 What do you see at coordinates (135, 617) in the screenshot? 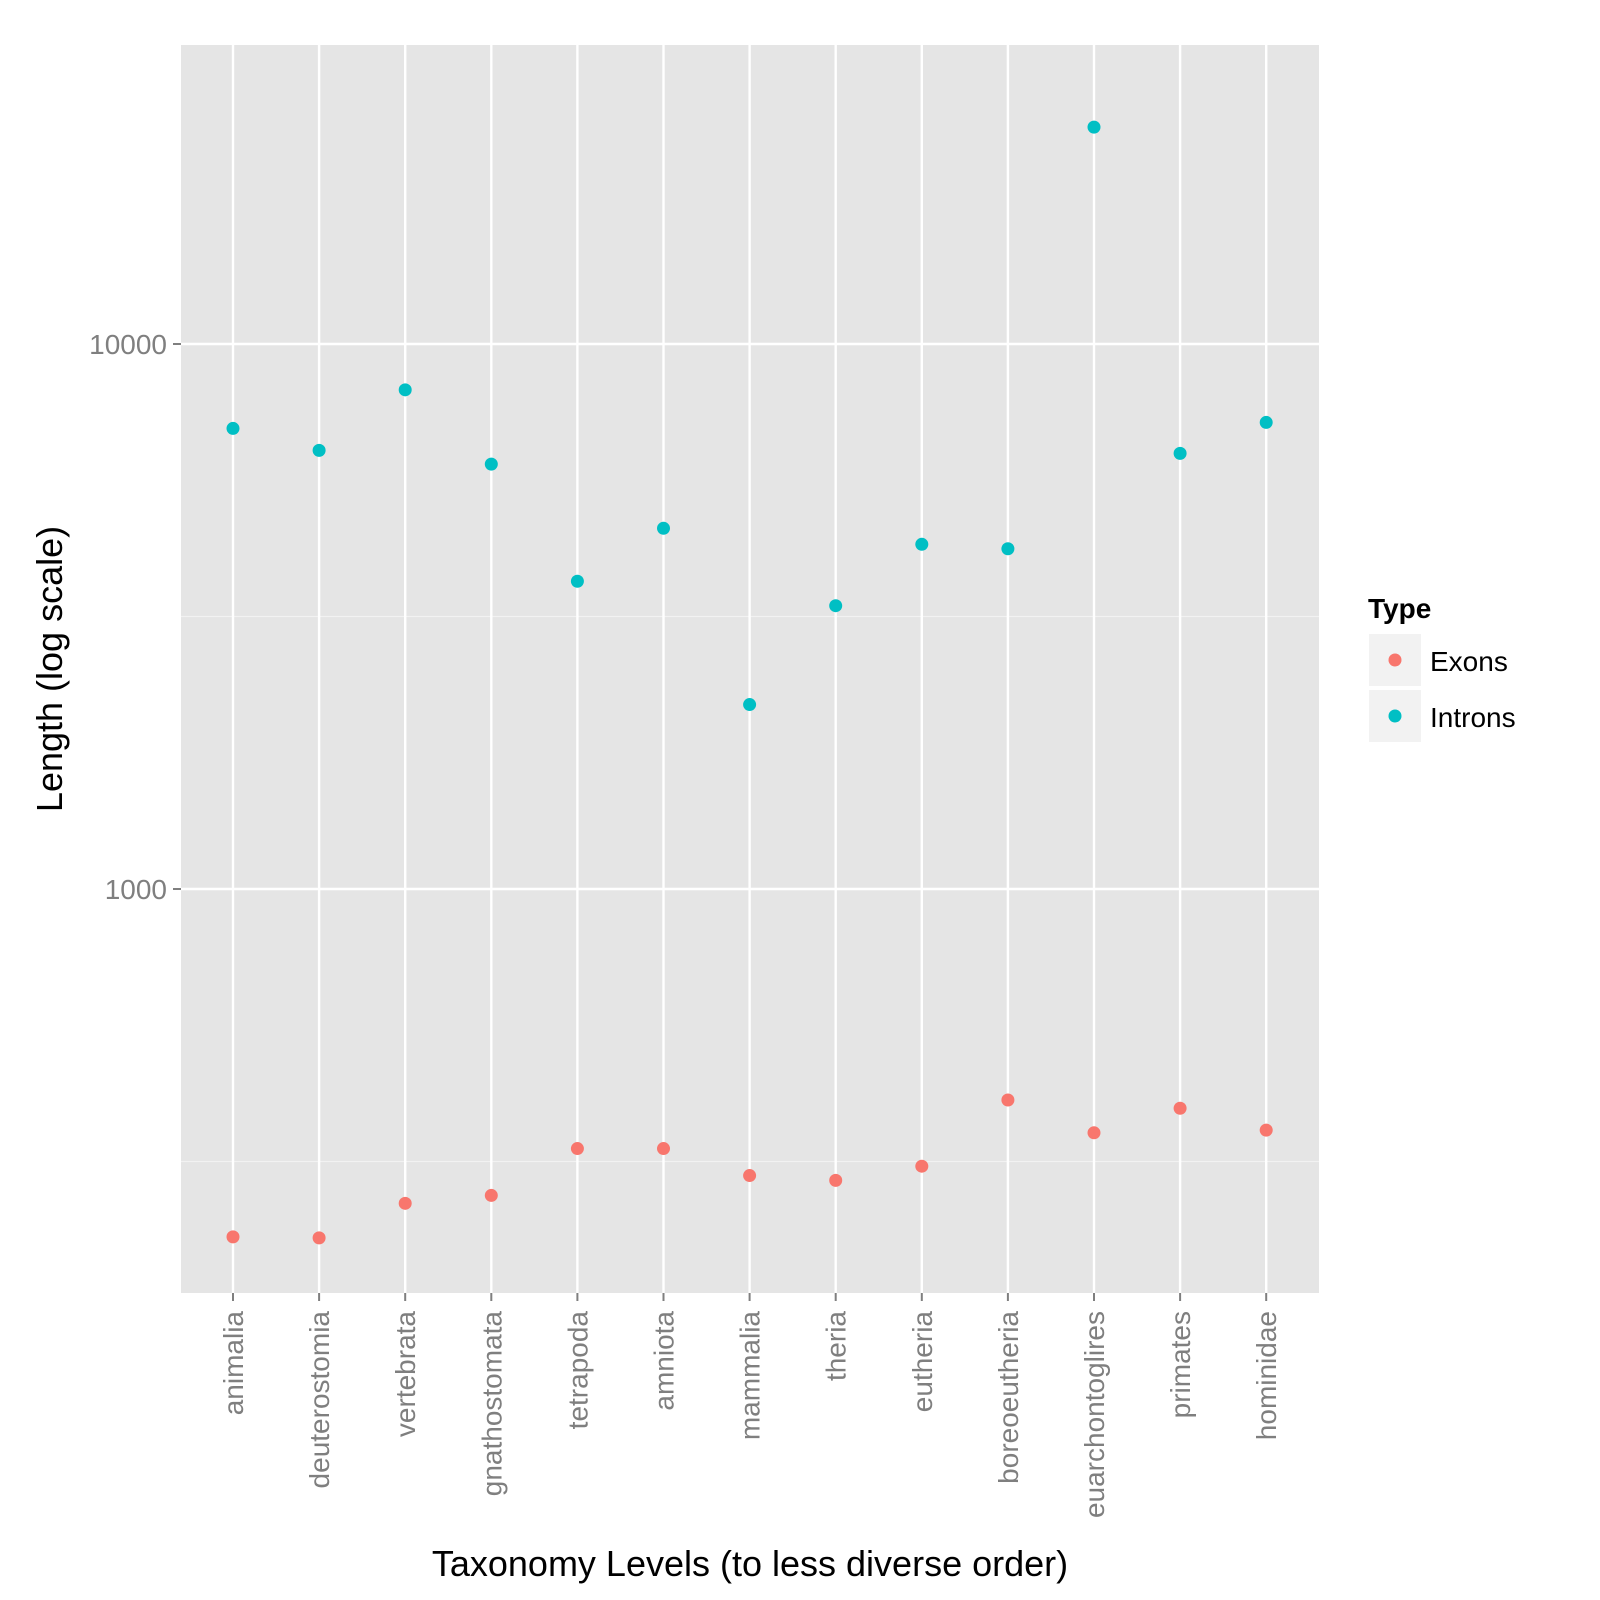
I see `y-axis: 1000 10000` at bounding box center [135, 617].